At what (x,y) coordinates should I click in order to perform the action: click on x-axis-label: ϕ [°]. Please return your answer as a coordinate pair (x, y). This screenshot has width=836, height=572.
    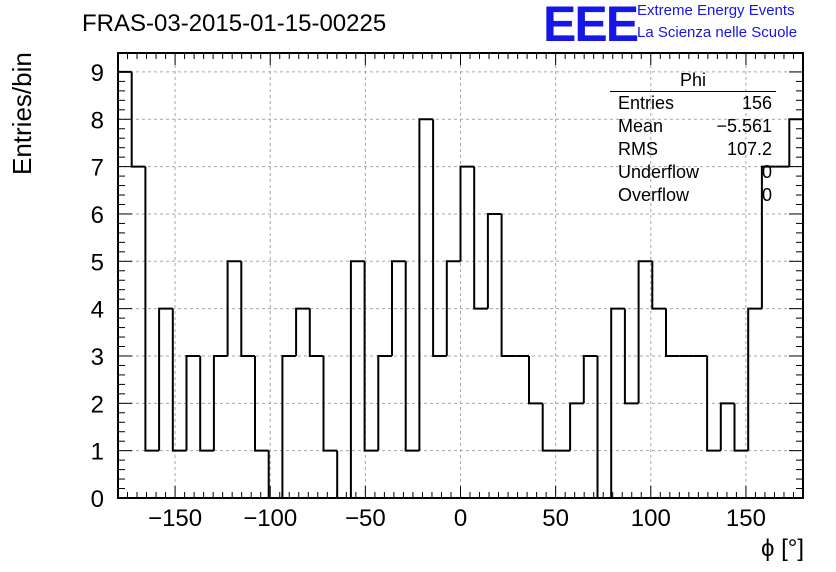
    Looking at the image, I should click on (782, 548).